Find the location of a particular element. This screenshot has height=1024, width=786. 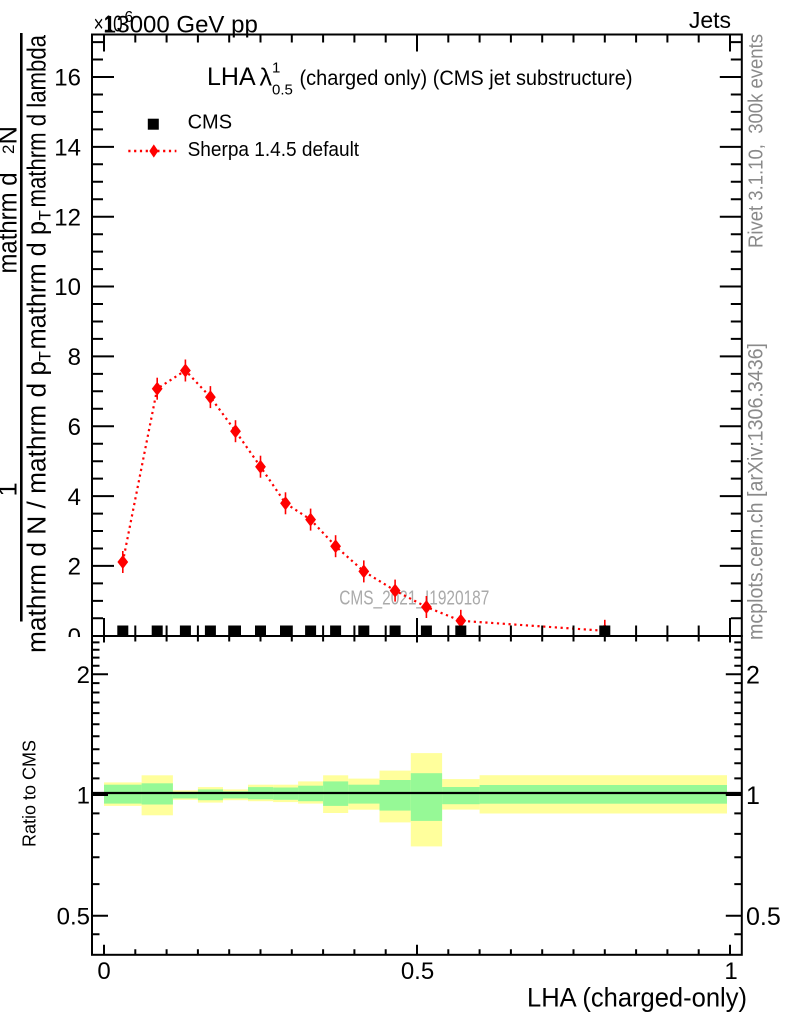

svg-text: CMS is located at coordinates (210, 123).